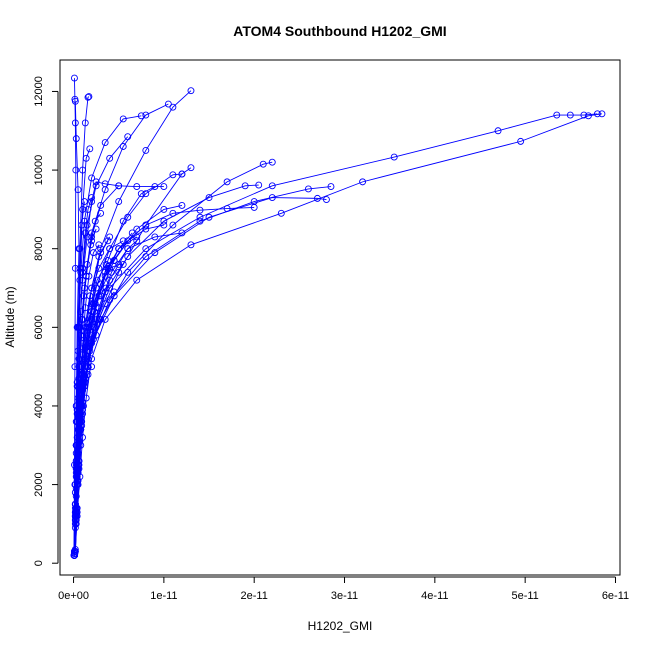 Image resolution: width=650 pixels, height=650 pixels. Describe the element at coordinates (39, 327) in the screenshot. I see `y-tick-label: 6000` at that location.